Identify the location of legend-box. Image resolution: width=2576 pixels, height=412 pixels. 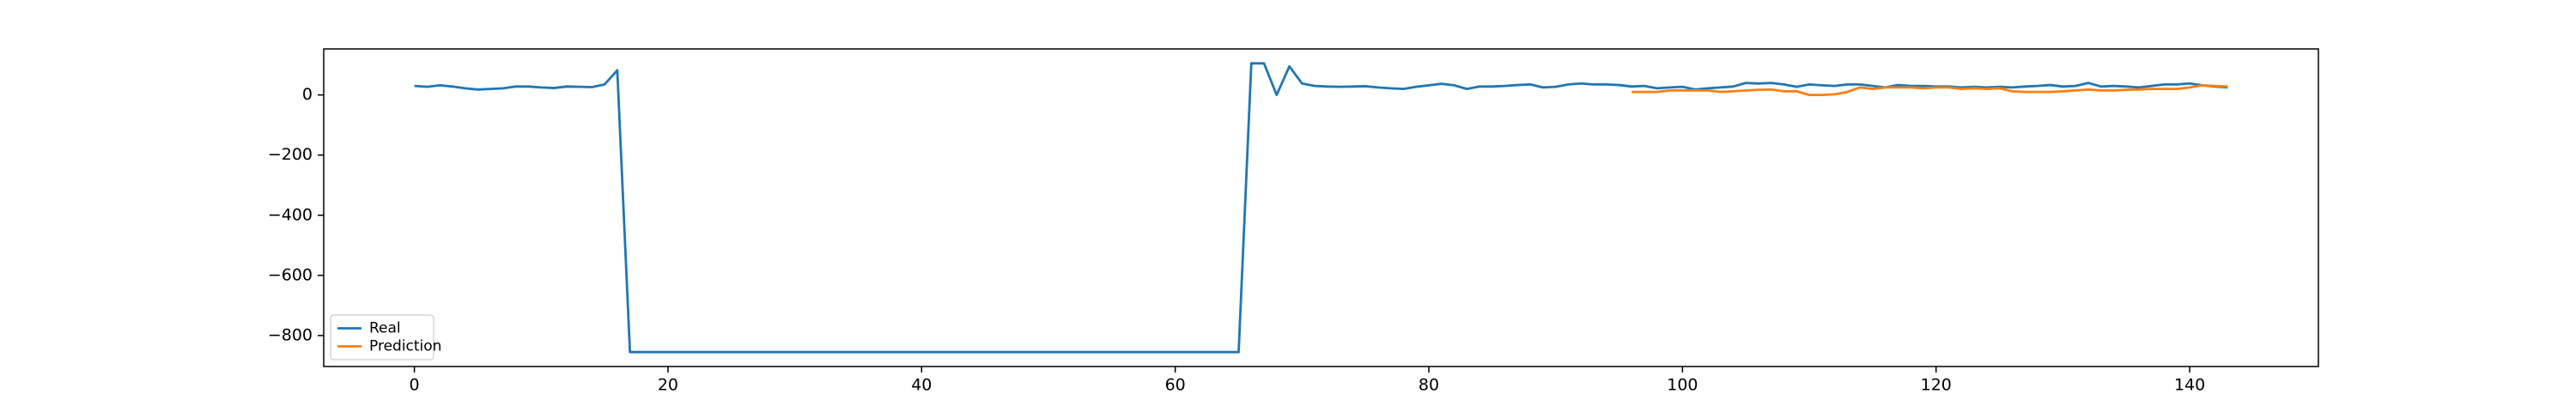
(382, 337).